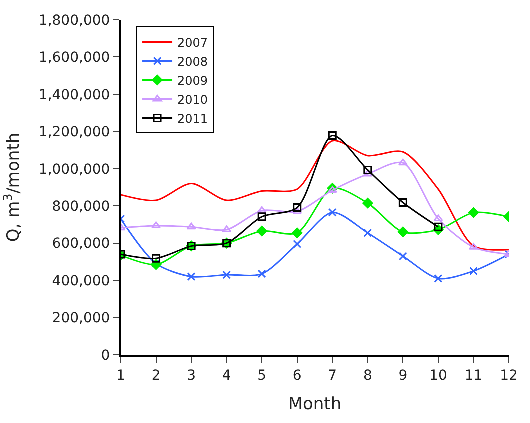 Image resolution: width=530 pixels, height=423 pixels. What do you see at coordinates (81, 281) in the screenshot?
I see `y-tick-label: 400,000` at bounding box center [81, 281].